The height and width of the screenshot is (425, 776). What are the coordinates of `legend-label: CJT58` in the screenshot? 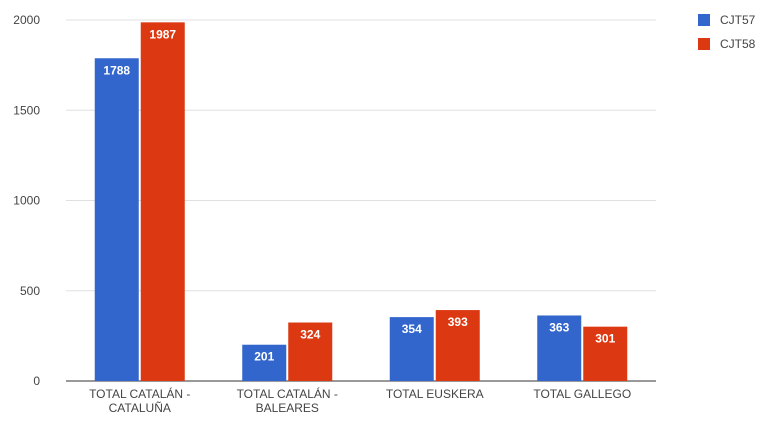 It's located at (738, 44).